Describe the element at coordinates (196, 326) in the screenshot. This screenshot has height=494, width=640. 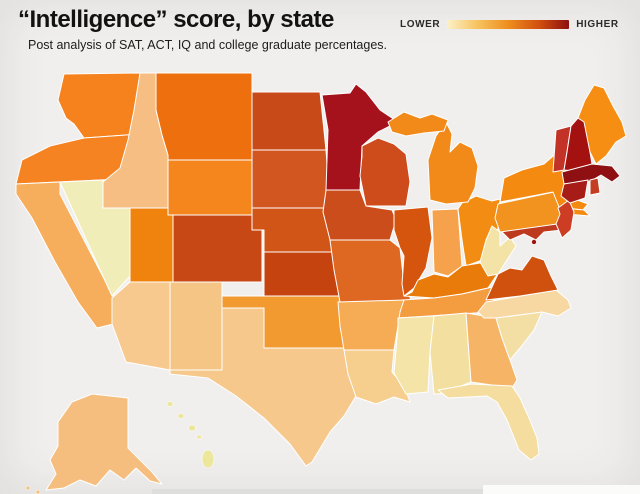
I see `state-new-mexico` at that location.